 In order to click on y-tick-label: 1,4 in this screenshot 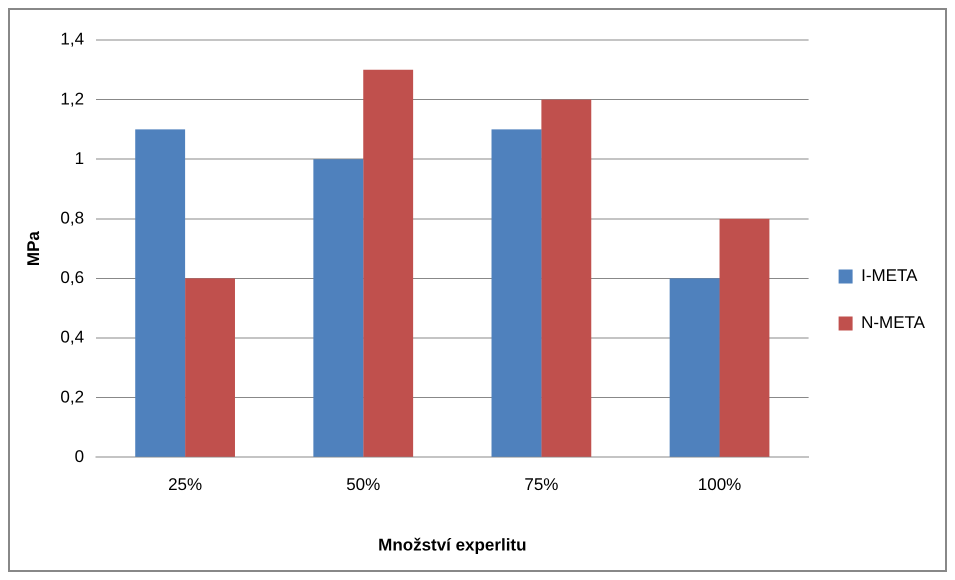, I will do `click(72, 39)`.